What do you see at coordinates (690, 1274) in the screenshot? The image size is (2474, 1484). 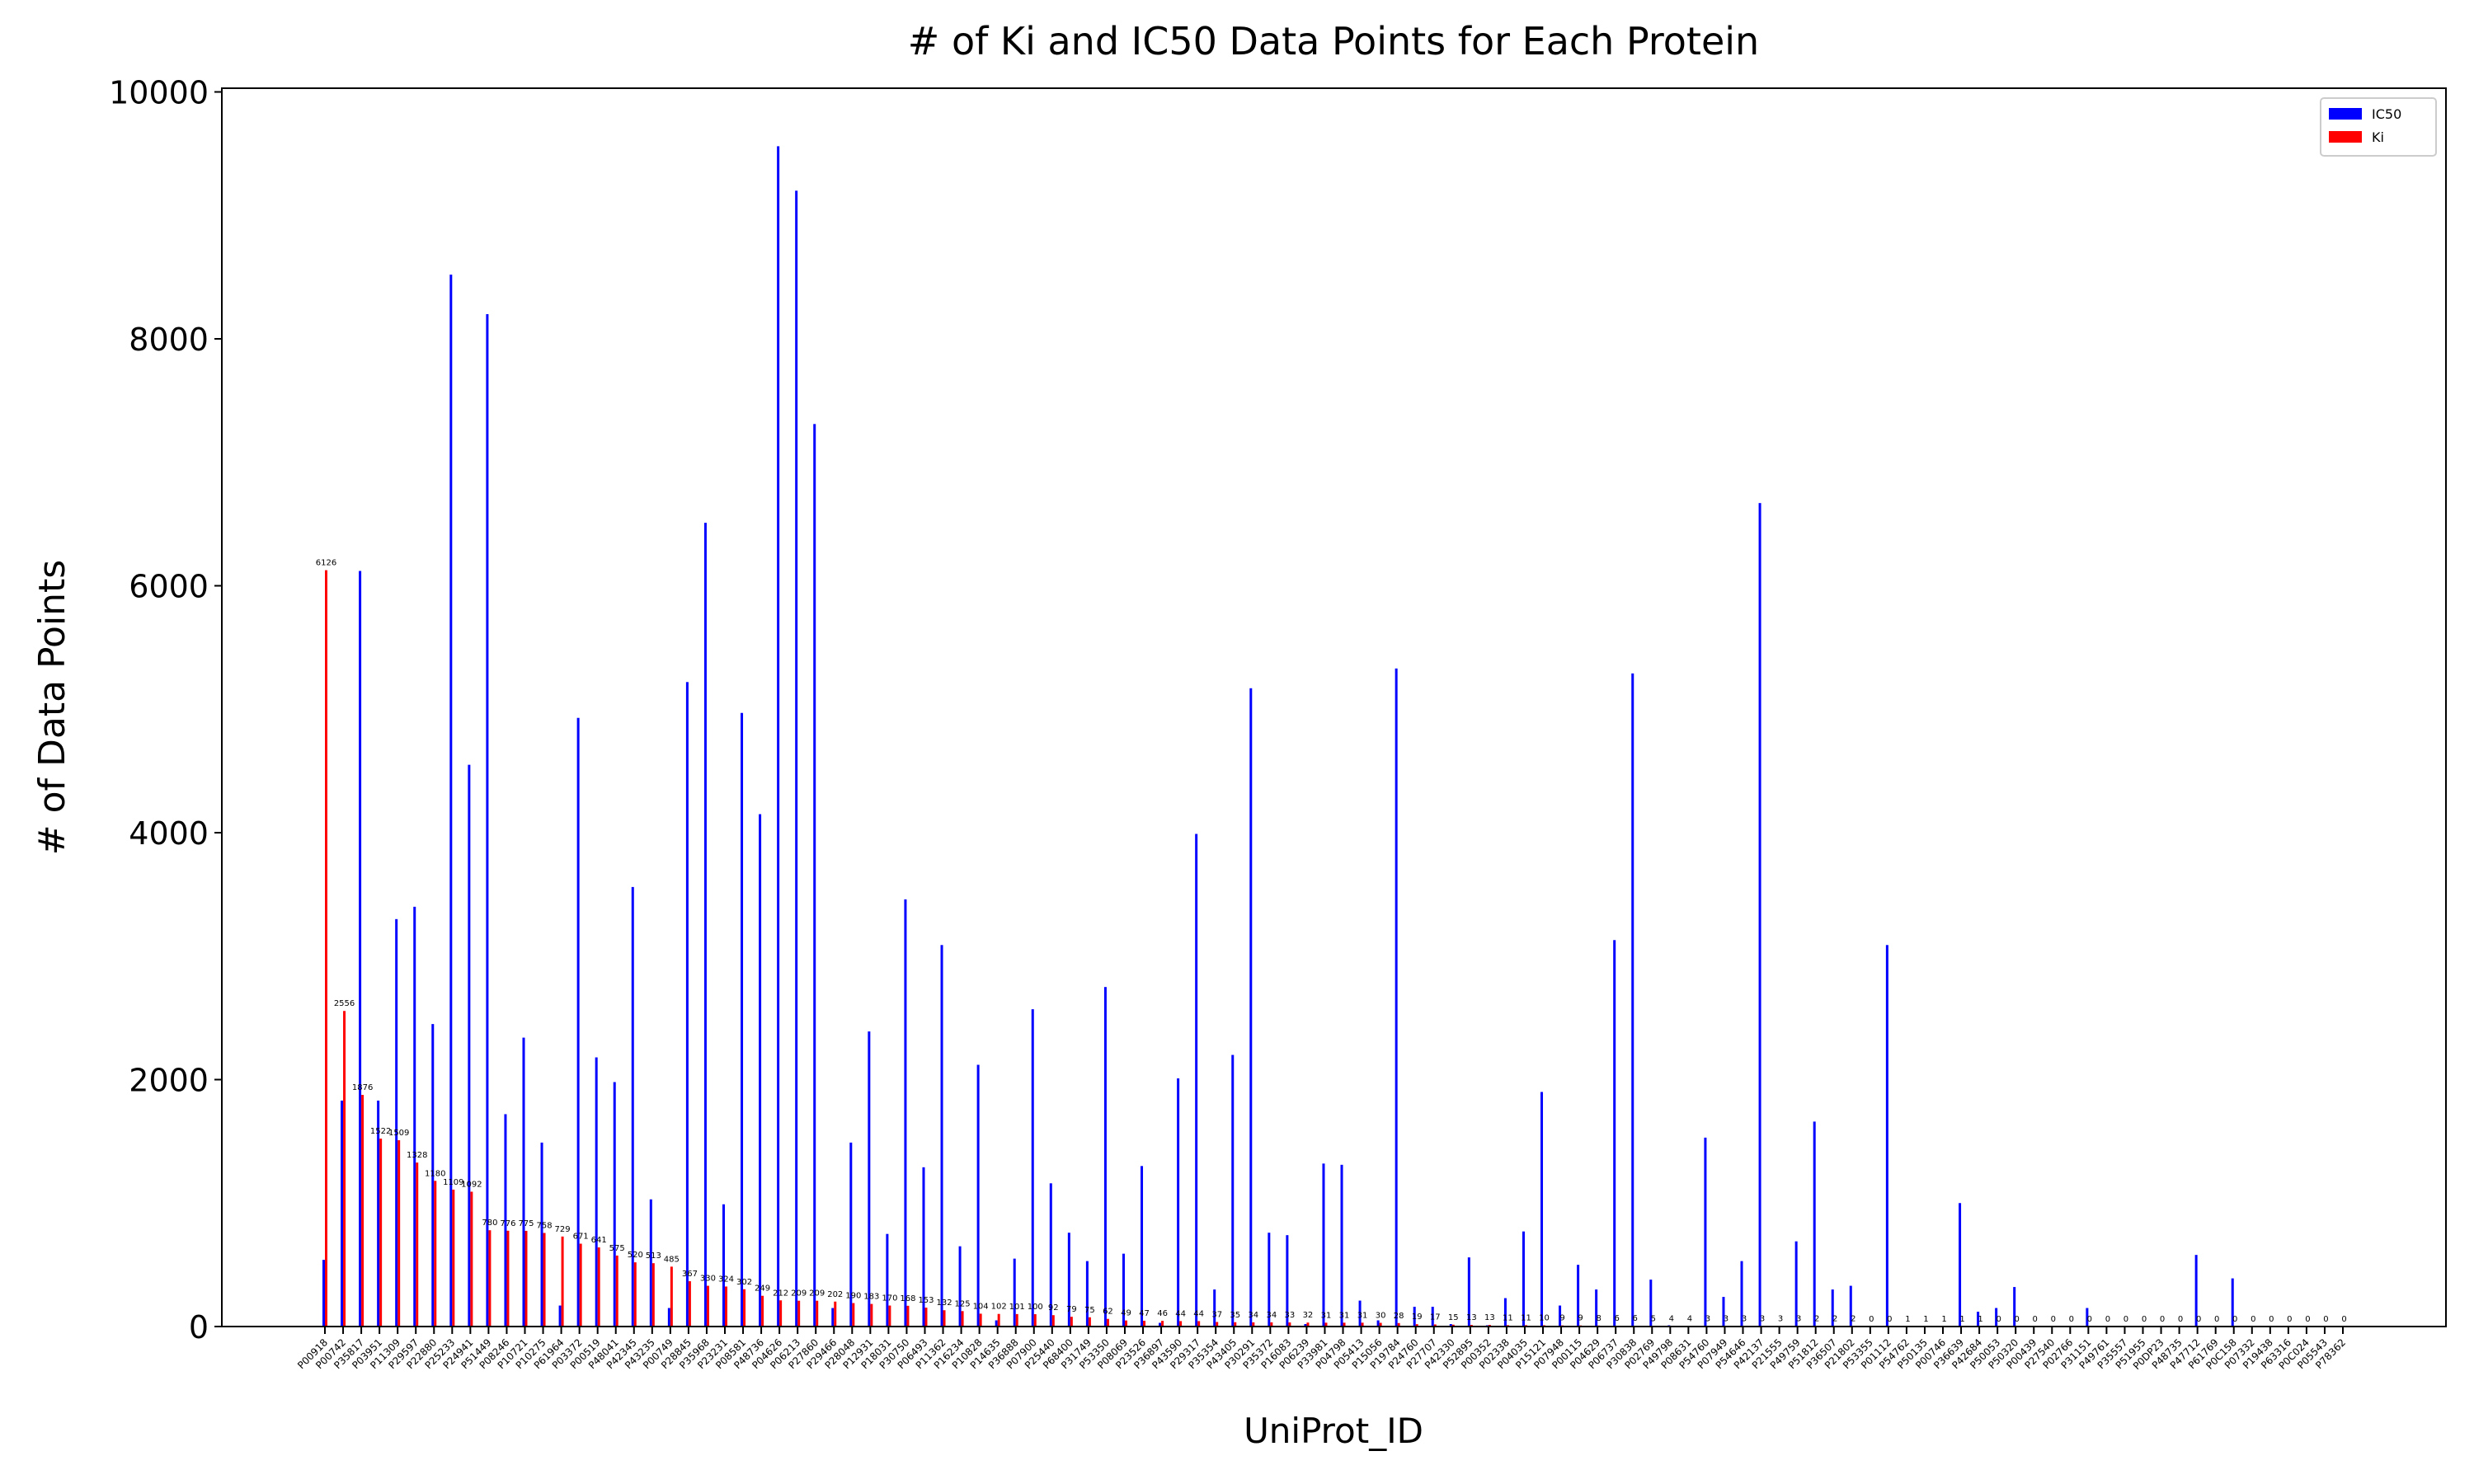 I see `data-label: 367` at bounding box center [690, 1274].